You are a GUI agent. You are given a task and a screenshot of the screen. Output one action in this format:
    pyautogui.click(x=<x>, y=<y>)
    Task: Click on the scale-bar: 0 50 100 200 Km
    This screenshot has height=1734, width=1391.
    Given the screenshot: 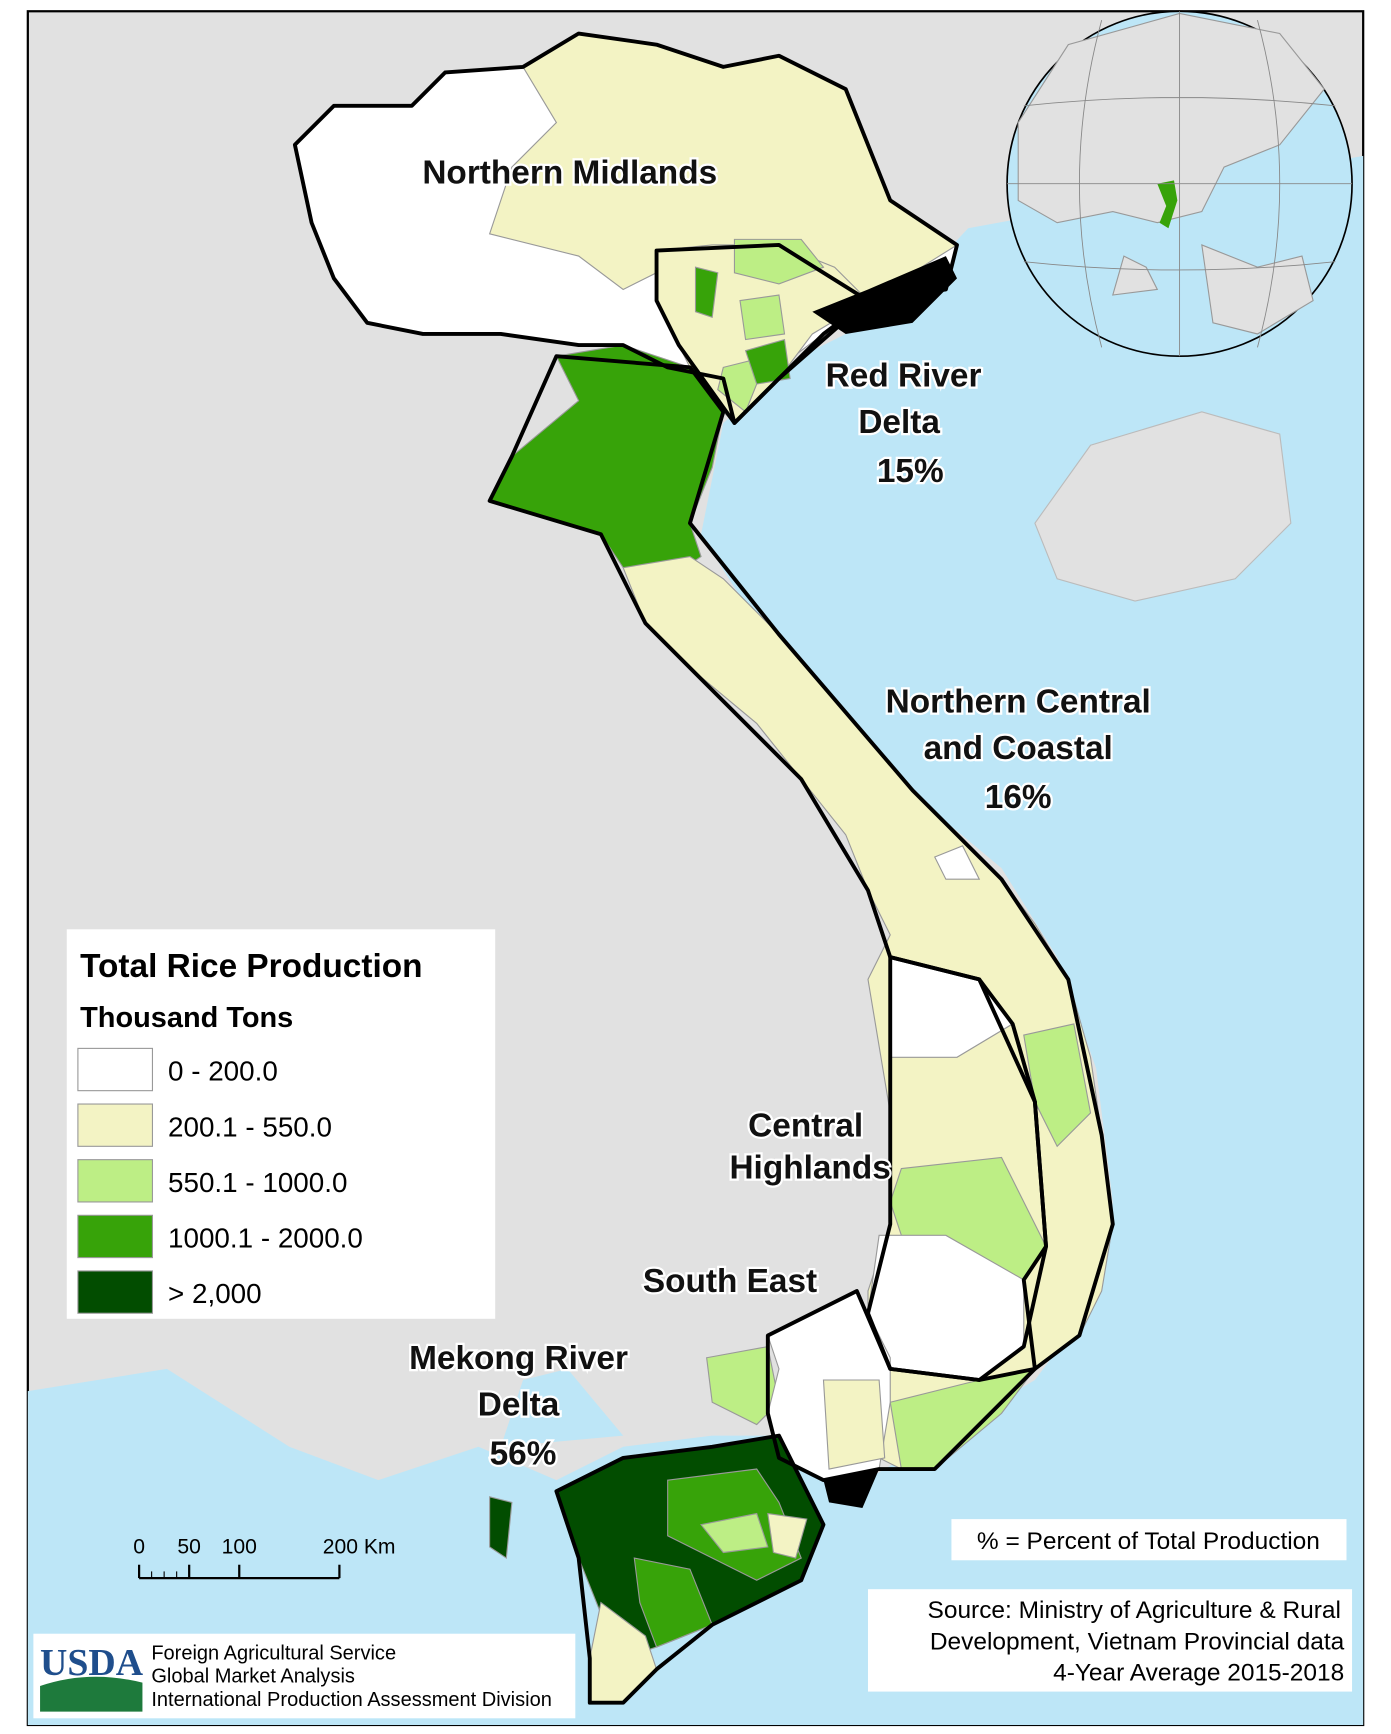 What is the action you would take?
    pyautogui.click(x=264, y=1558)
    